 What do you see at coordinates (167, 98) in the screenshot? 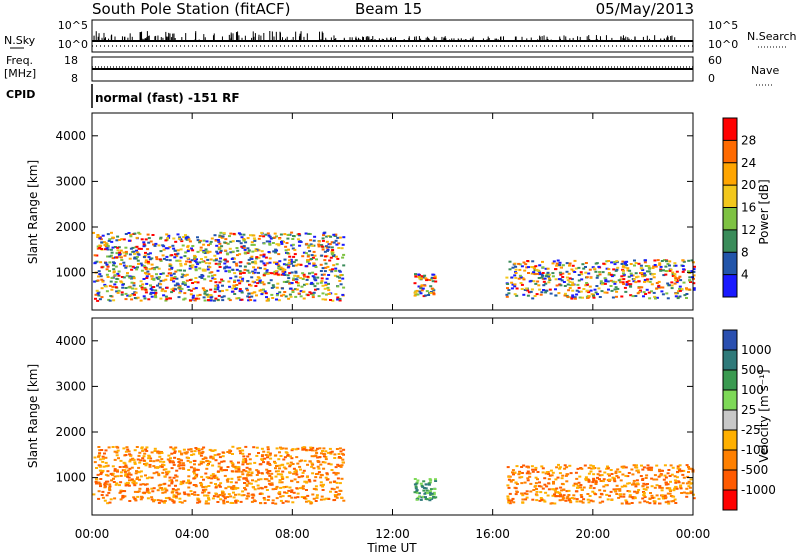
I see `cpid-text: normal (fast) -151 RF` at bounding box center [167, 98].